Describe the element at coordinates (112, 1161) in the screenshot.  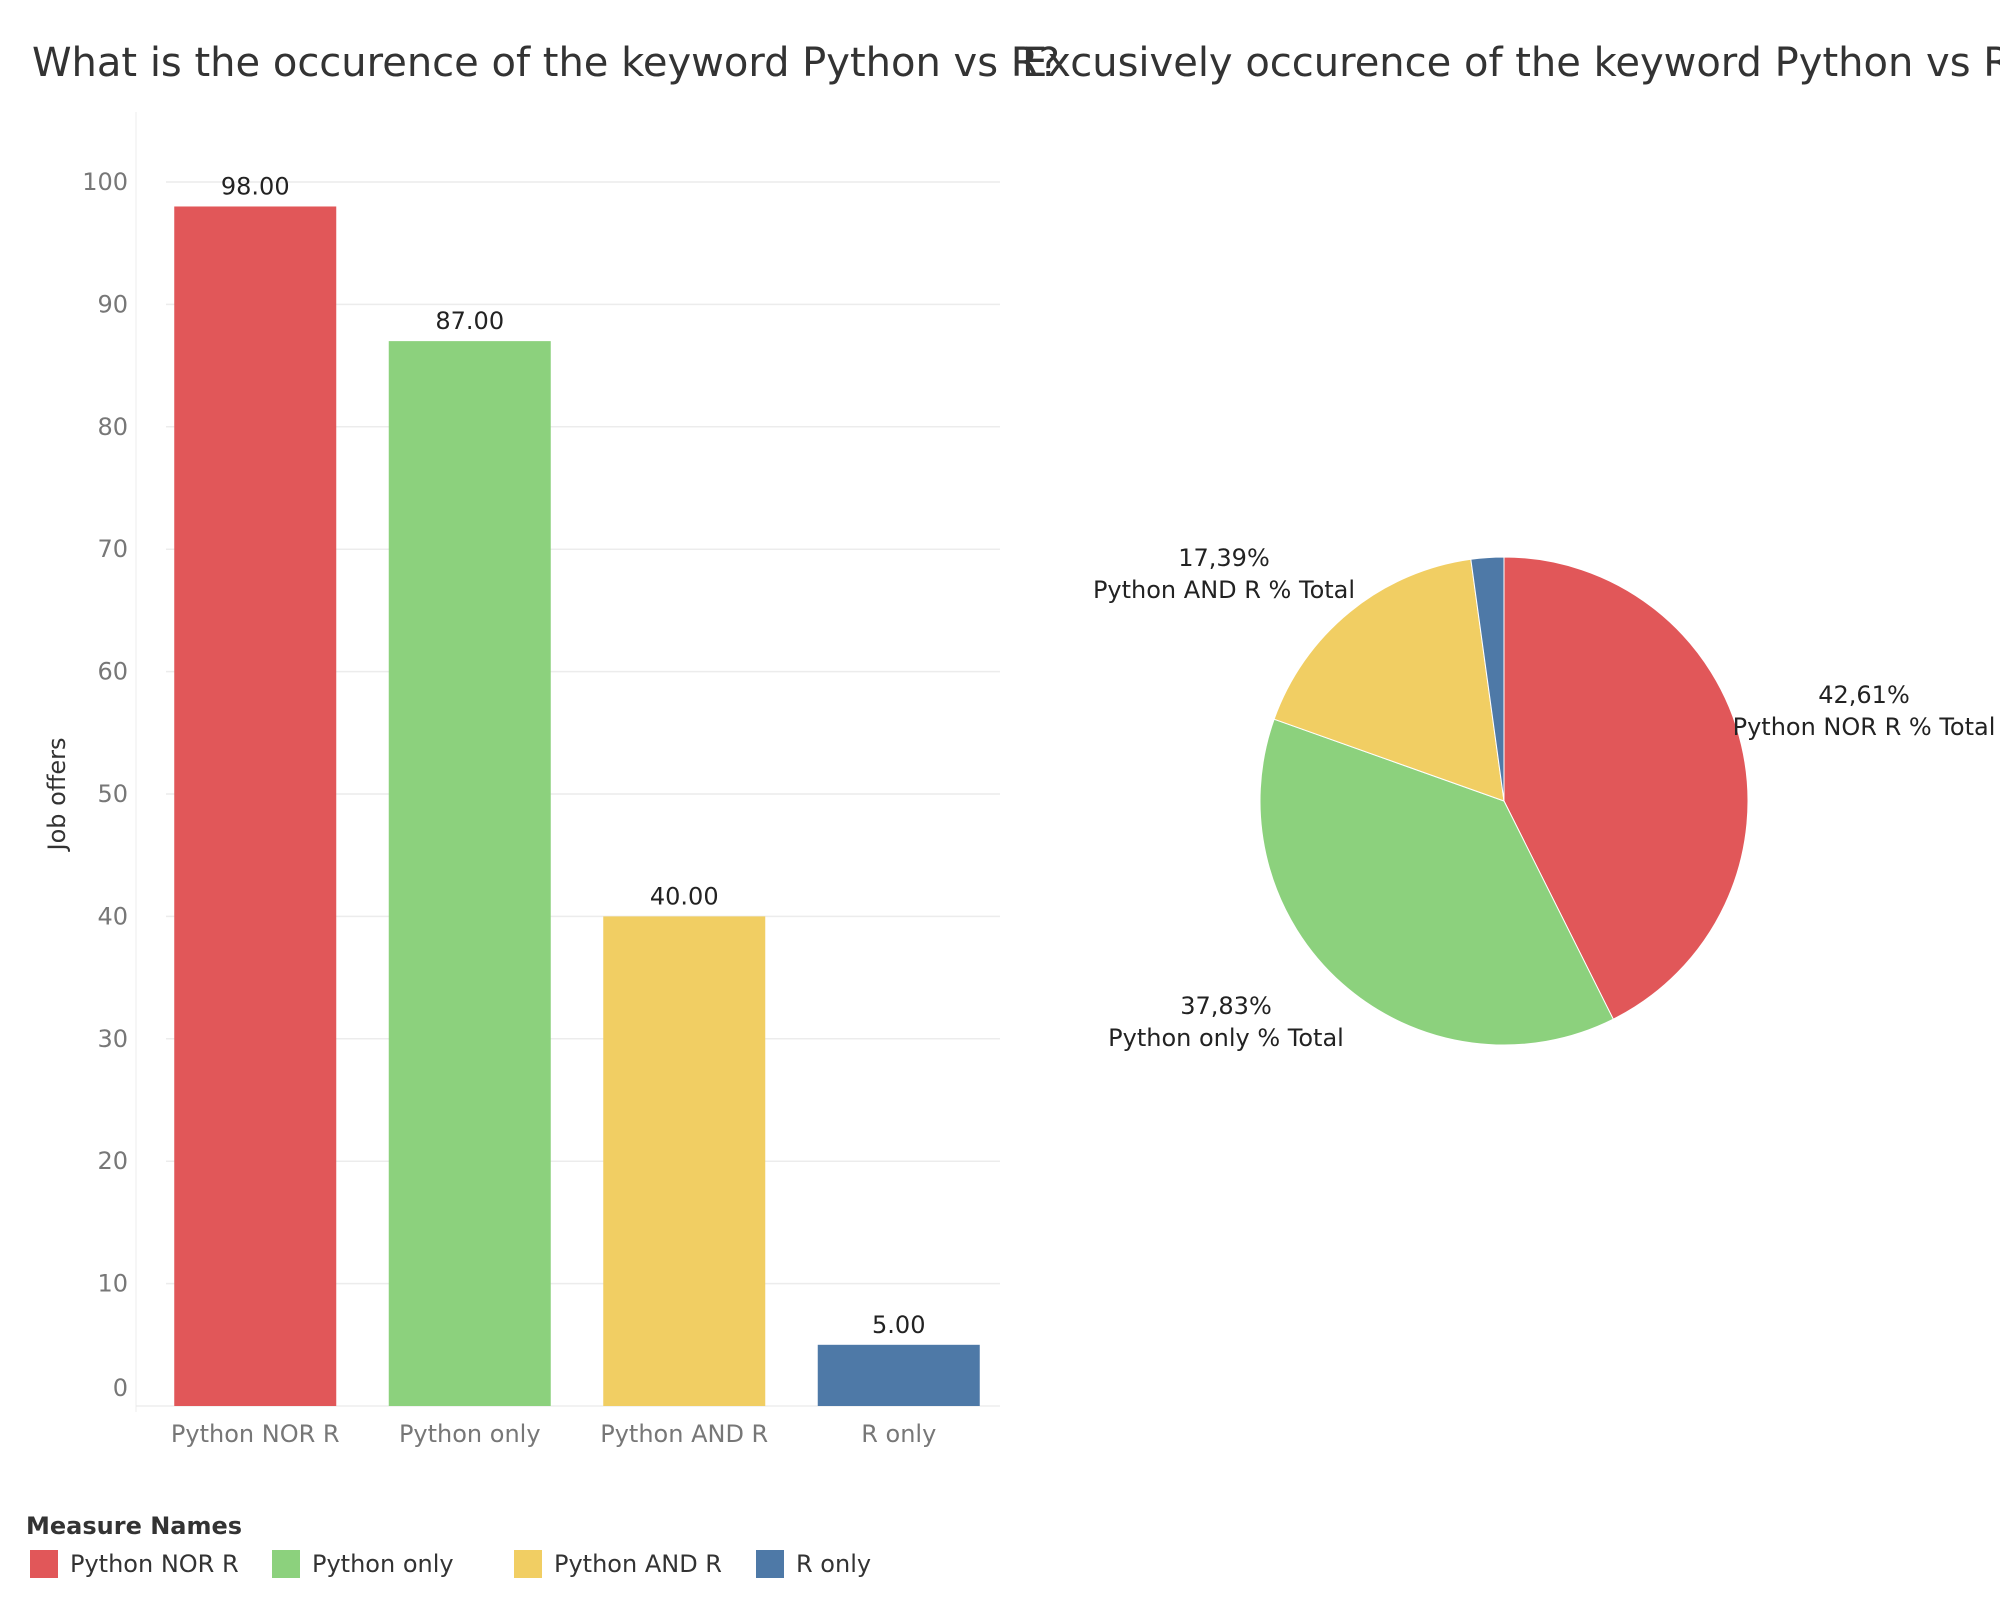
I see `y-tick-label: 20` at that location.